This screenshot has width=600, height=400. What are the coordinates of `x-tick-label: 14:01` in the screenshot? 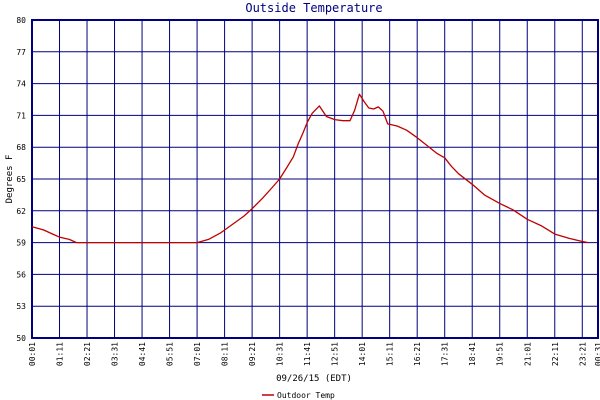 It's located at (362, 354).